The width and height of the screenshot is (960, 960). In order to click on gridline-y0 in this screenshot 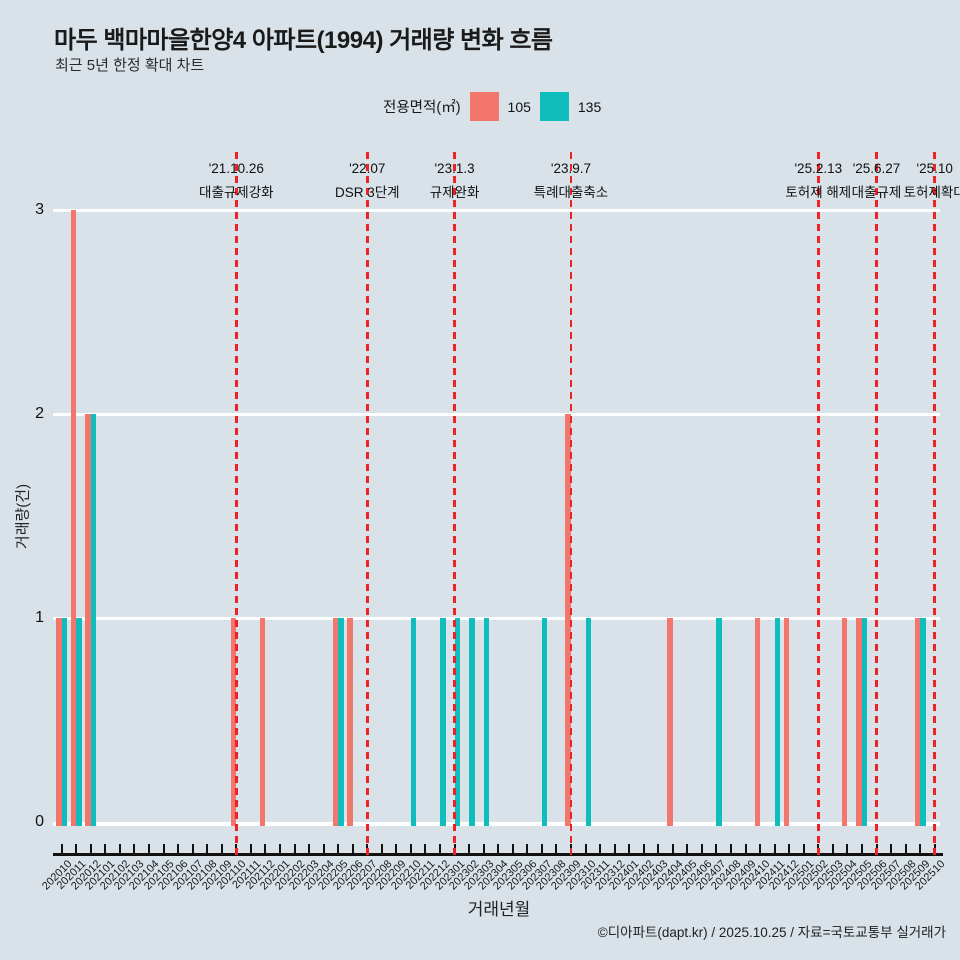, I will do `click(496, 824)`.